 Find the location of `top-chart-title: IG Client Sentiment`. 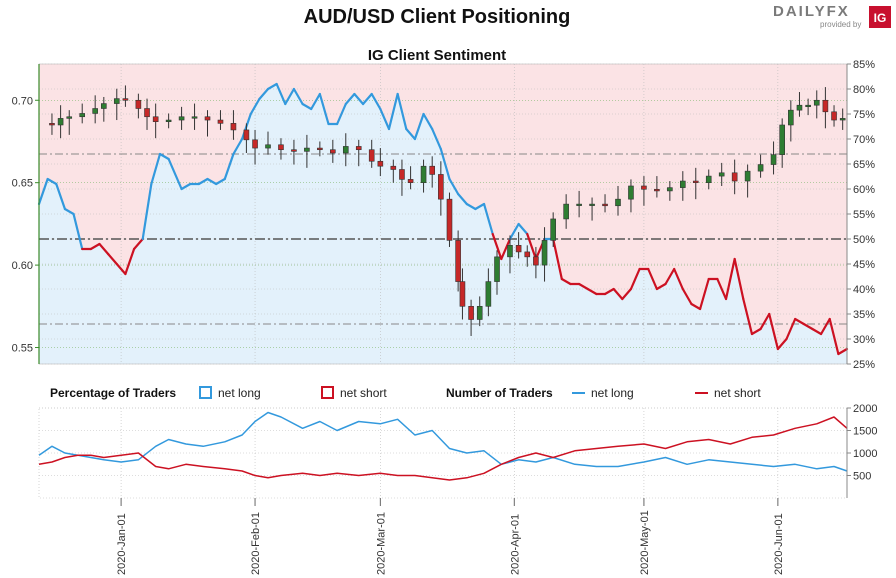

top-chart-title: IG Client Sentiment is located at coordinates (437, 55).